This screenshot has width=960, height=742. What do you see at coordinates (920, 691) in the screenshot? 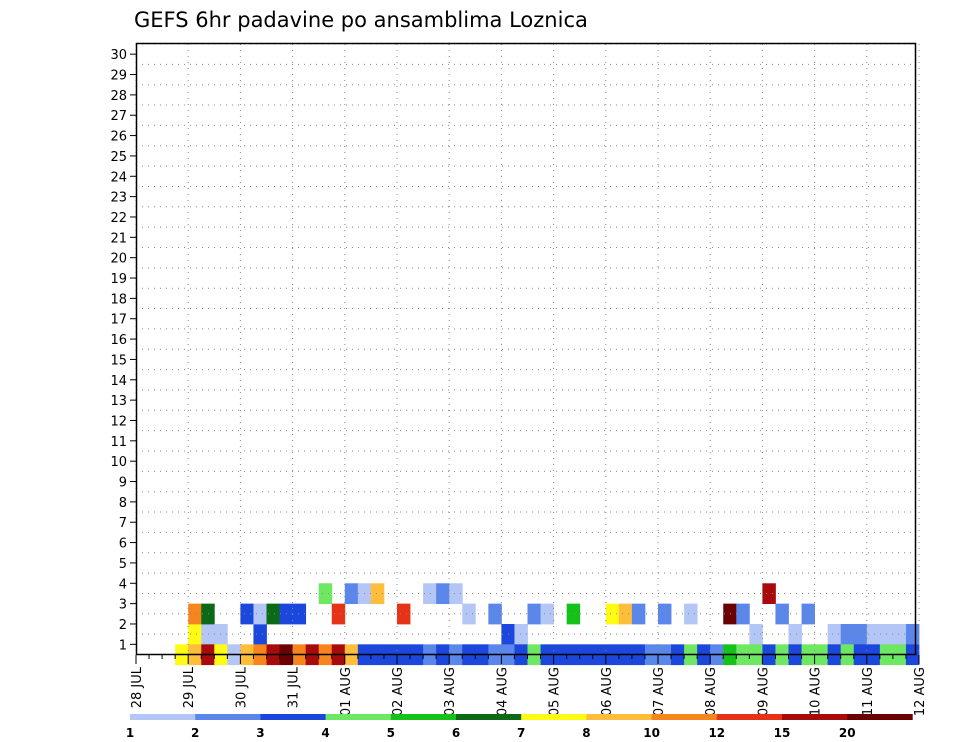
I see `x-tick-label: 12 AUG` at bounding box center [920, 691].